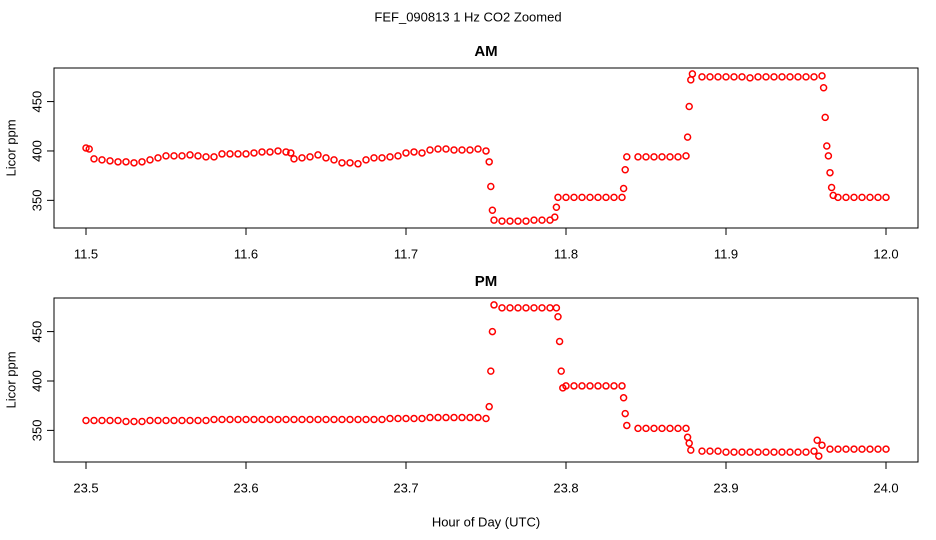  Describe the element at coordinates (10, 379) in the screenshot. I see `y-axis-label: Licor ppm` at that location.